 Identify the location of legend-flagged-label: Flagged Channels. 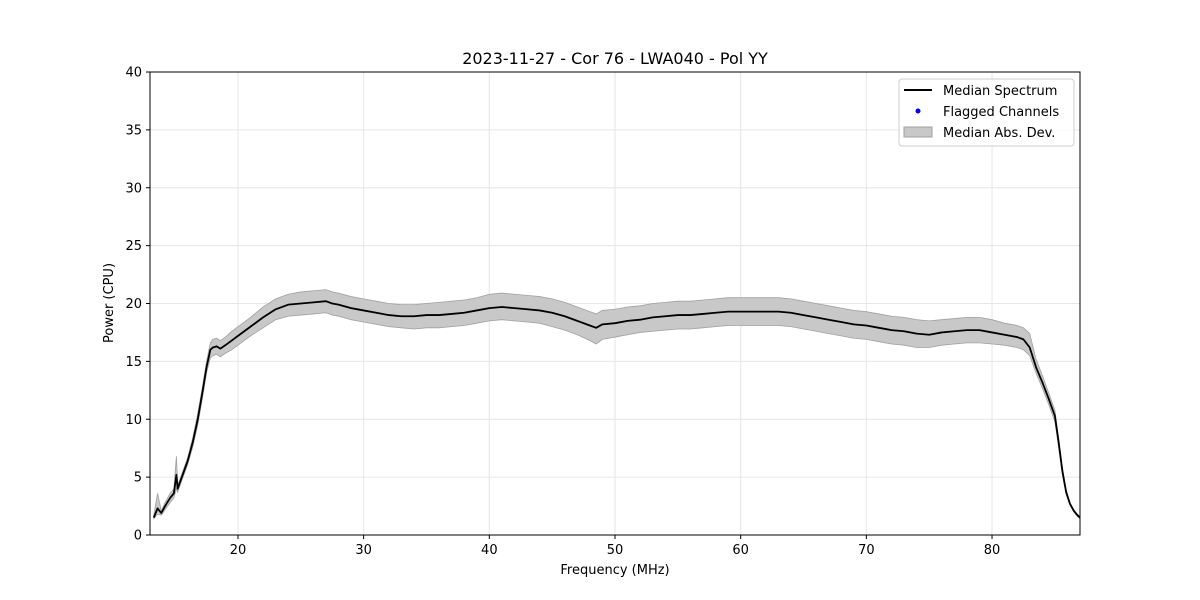
(1001, 112).